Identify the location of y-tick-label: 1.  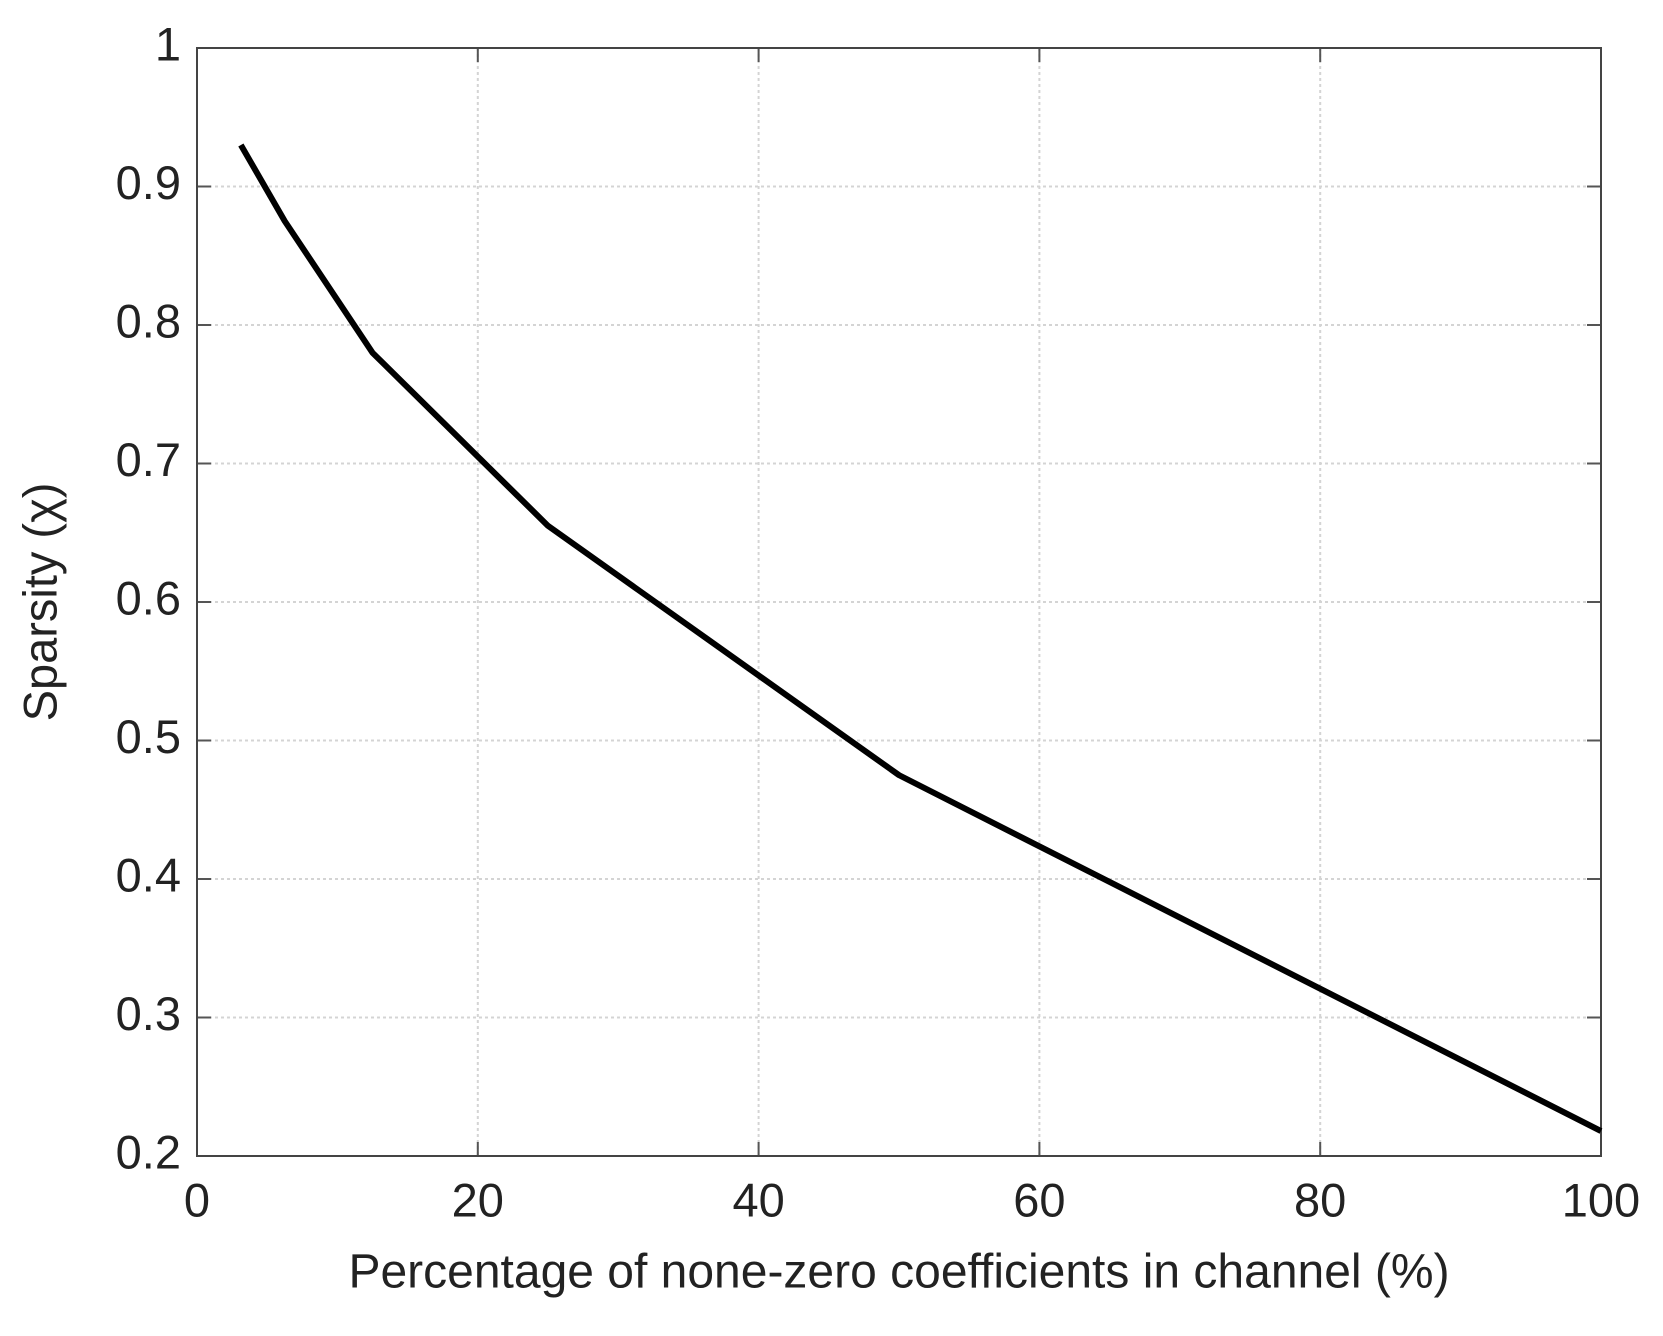
(168, 43).